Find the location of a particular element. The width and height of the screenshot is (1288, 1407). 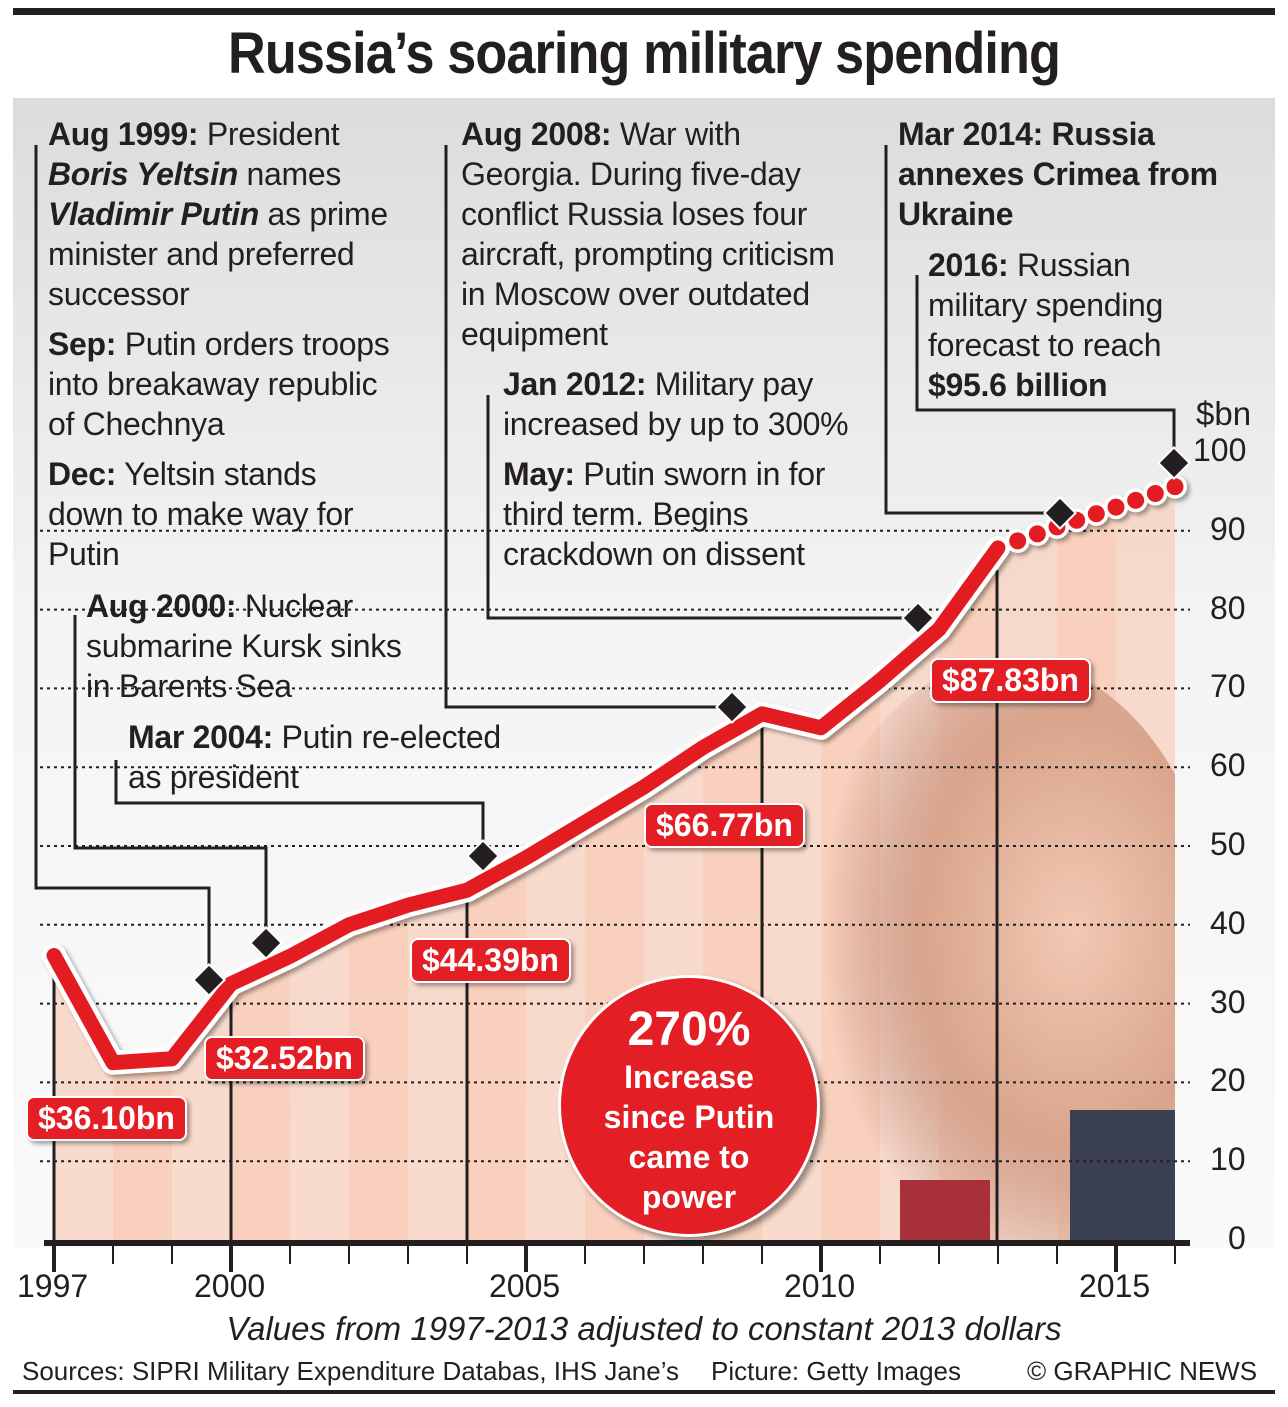

data-label-2000: $32.52bn is located at coordinates (284, 1058).